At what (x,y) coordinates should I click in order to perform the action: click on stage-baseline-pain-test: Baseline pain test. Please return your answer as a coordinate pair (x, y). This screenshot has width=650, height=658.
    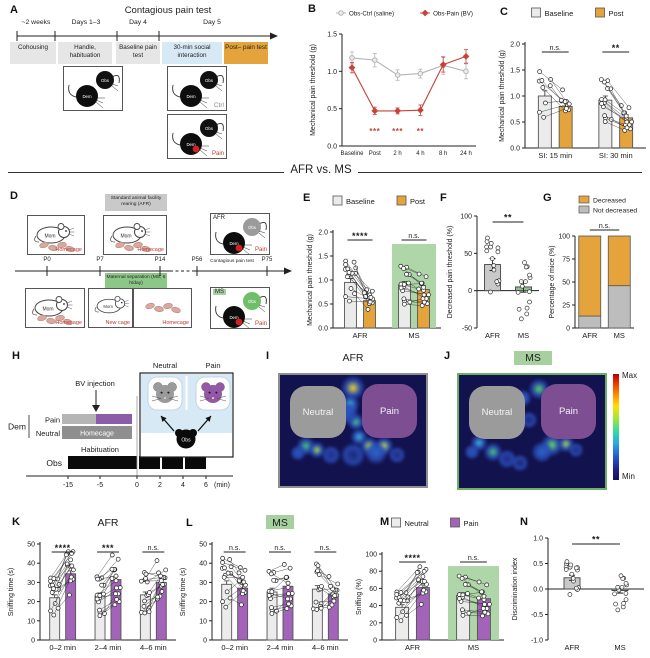
    Looking at the image, I should click on (138, 53).